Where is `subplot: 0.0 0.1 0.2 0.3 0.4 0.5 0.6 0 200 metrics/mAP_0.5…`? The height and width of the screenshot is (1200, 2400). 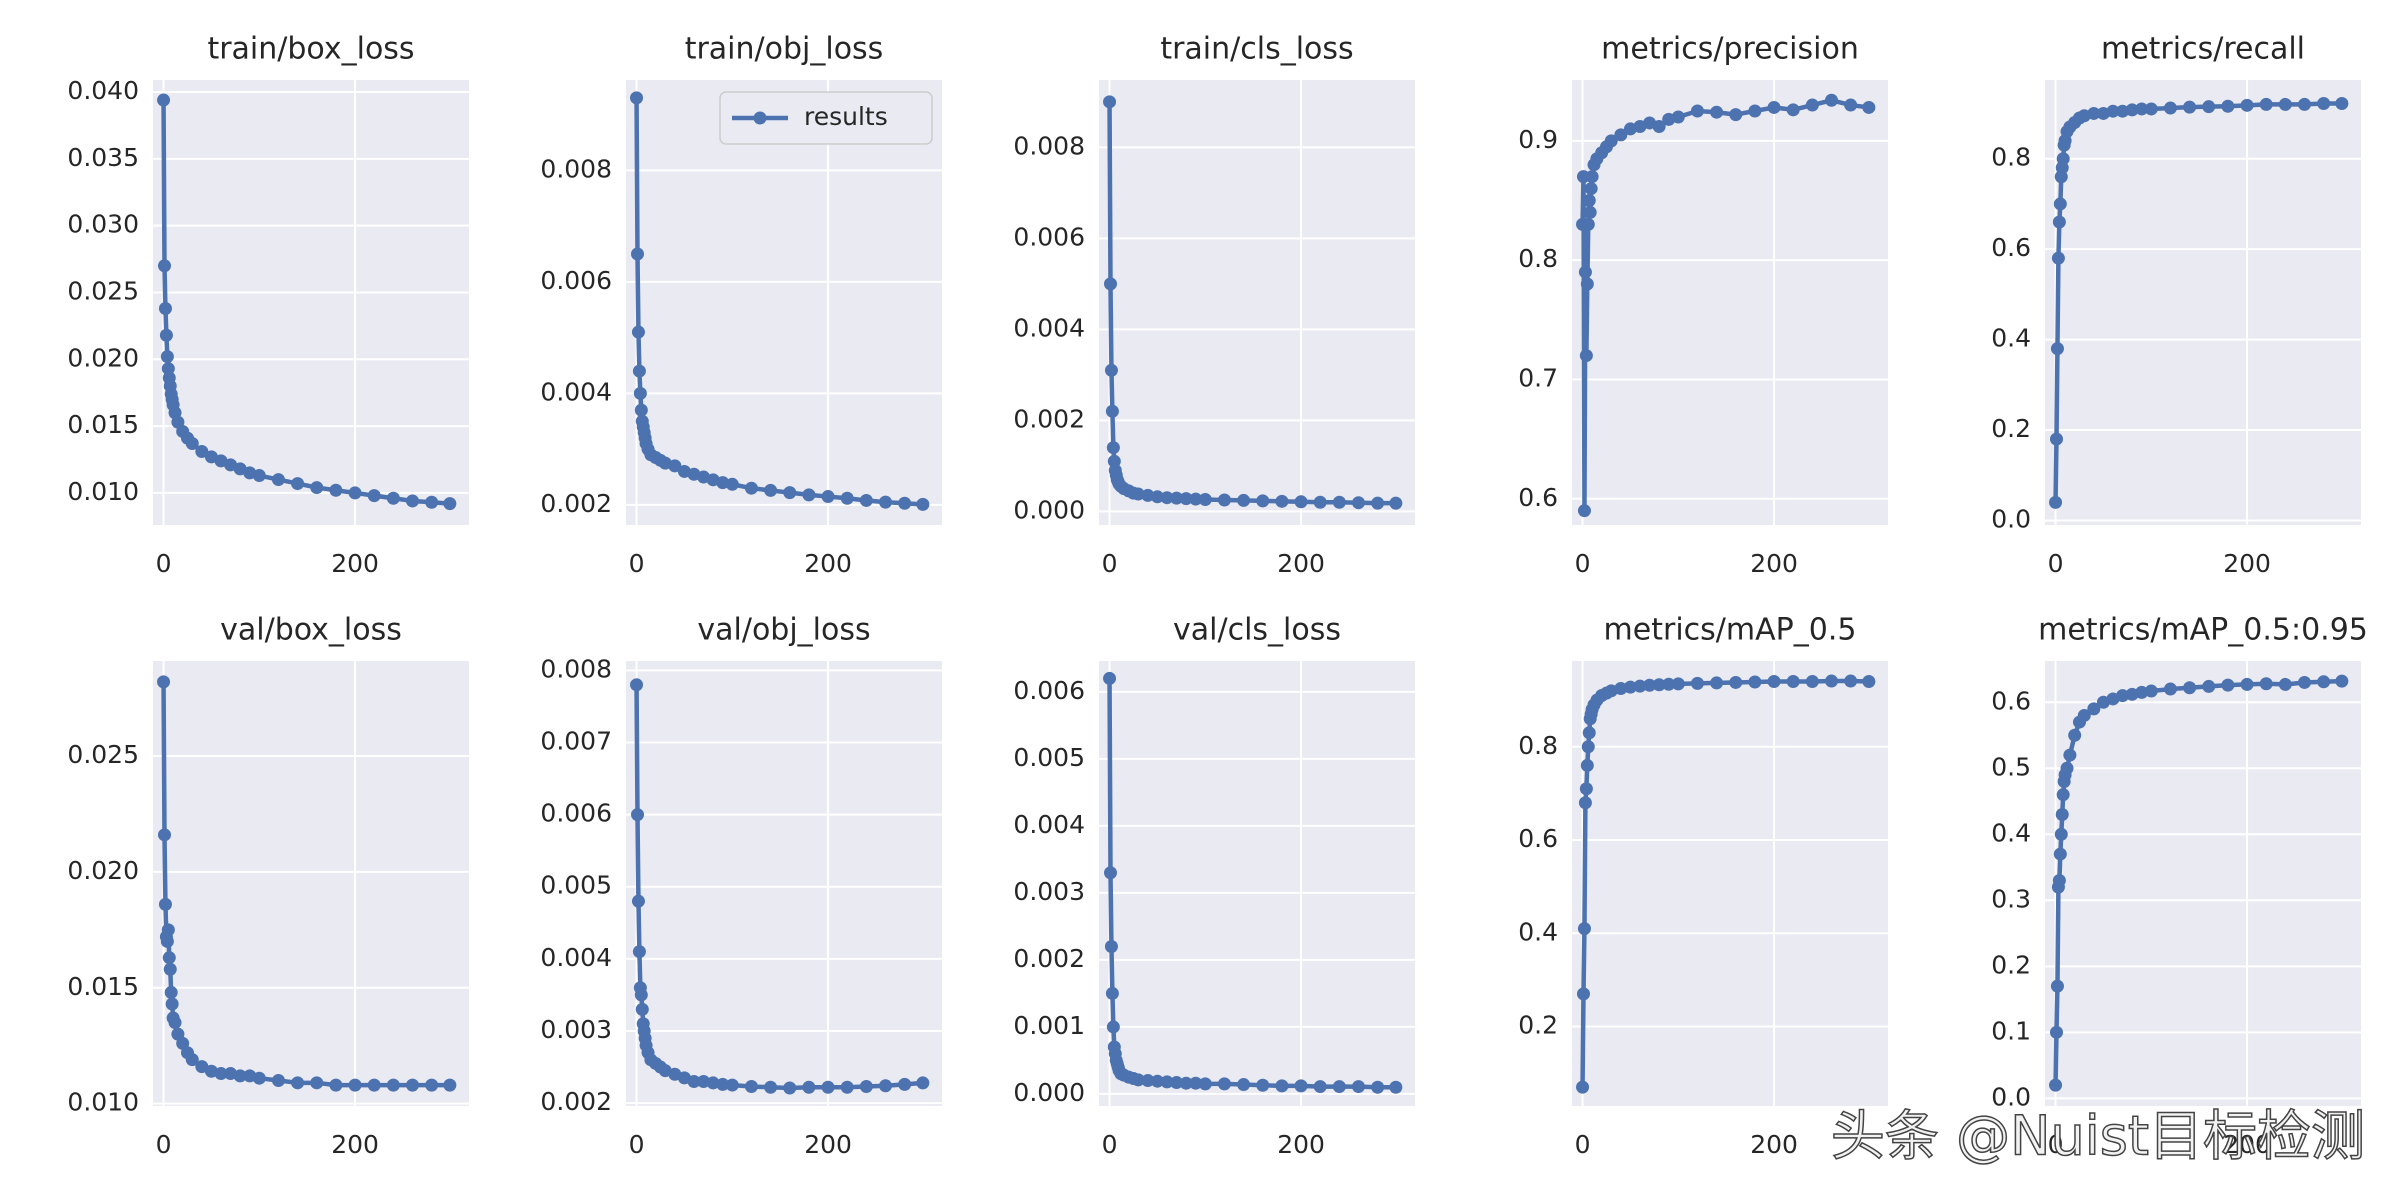
subplot: 0.0 0.1 0.2 0.3 0.4 0.5 0.6 0 200 metrics/mAP_0.5… is located at coordinates (2179, 886).